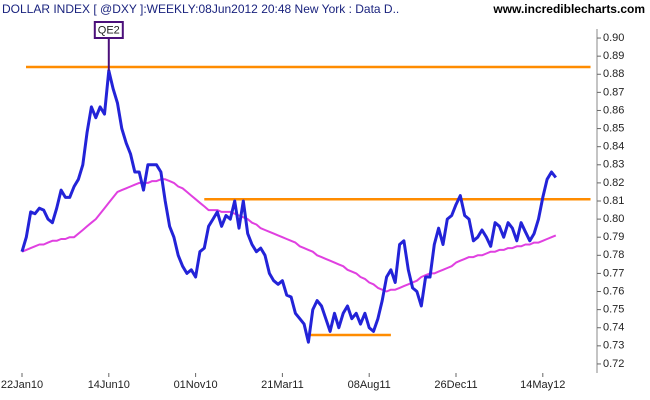  What do you see at coordinates (542, 385) in the screenshot?
I see `x-tick-label: 14May12` at bounding box center [542, 385].